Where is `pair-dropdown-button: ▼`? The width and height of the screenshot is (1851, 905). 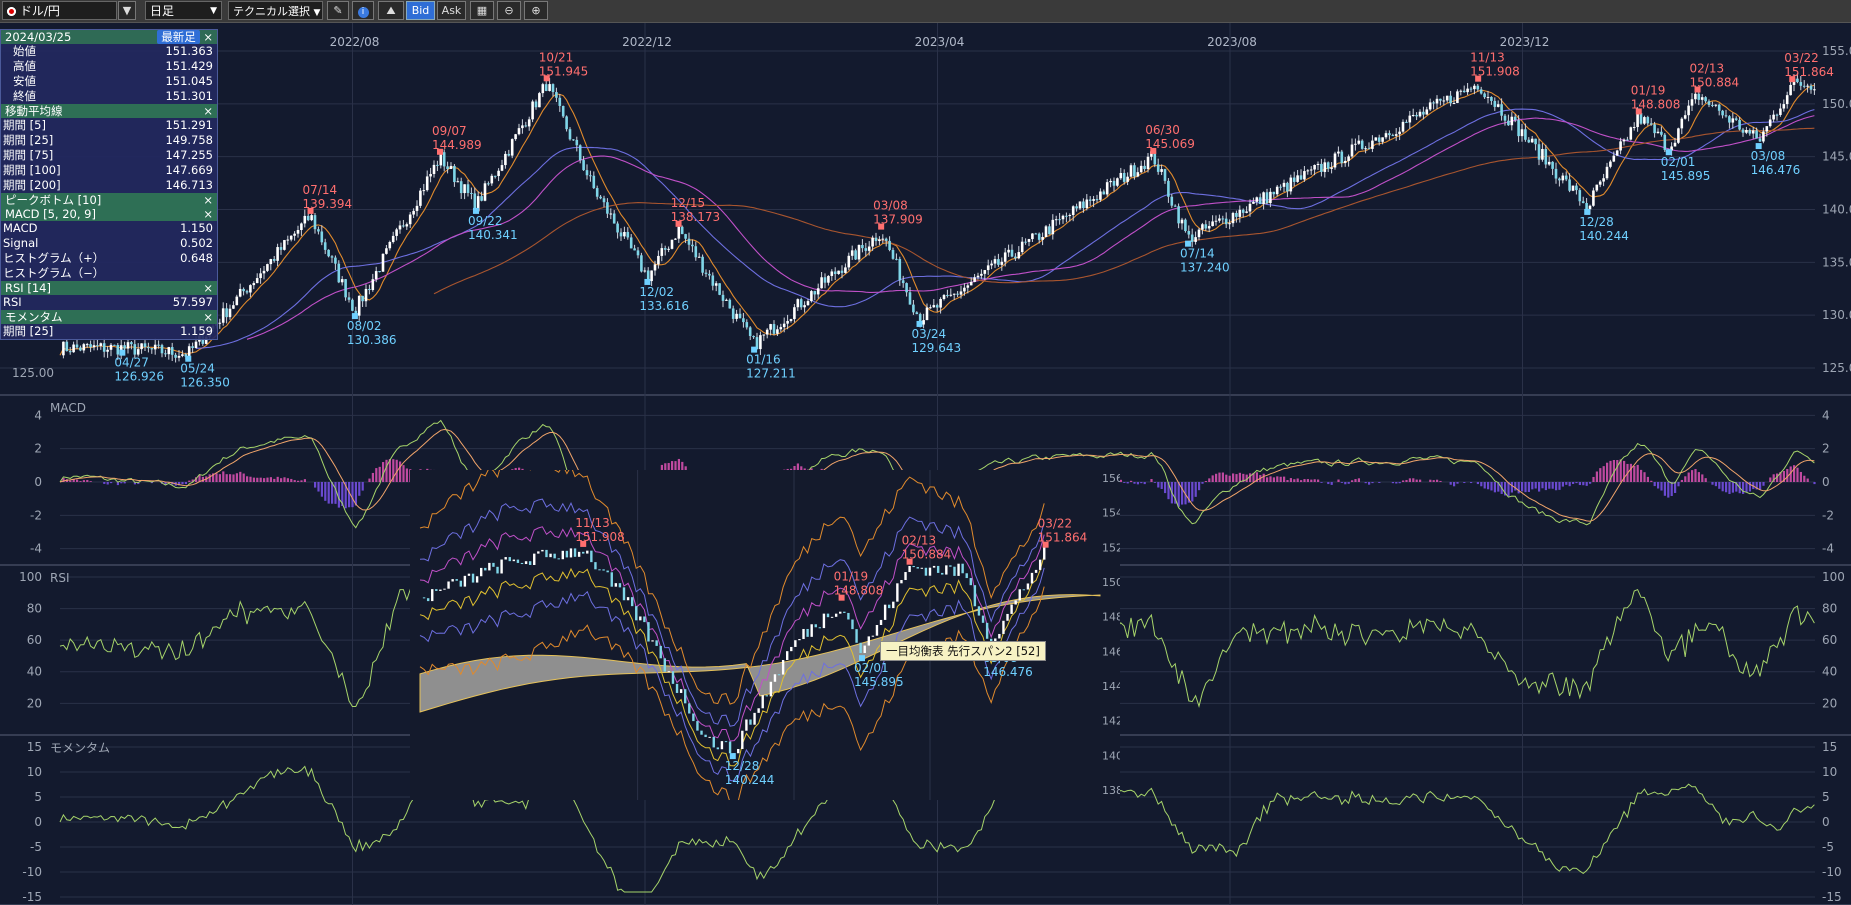 pair-dropdown-button: ▼ is located at coordinates (127, 10).